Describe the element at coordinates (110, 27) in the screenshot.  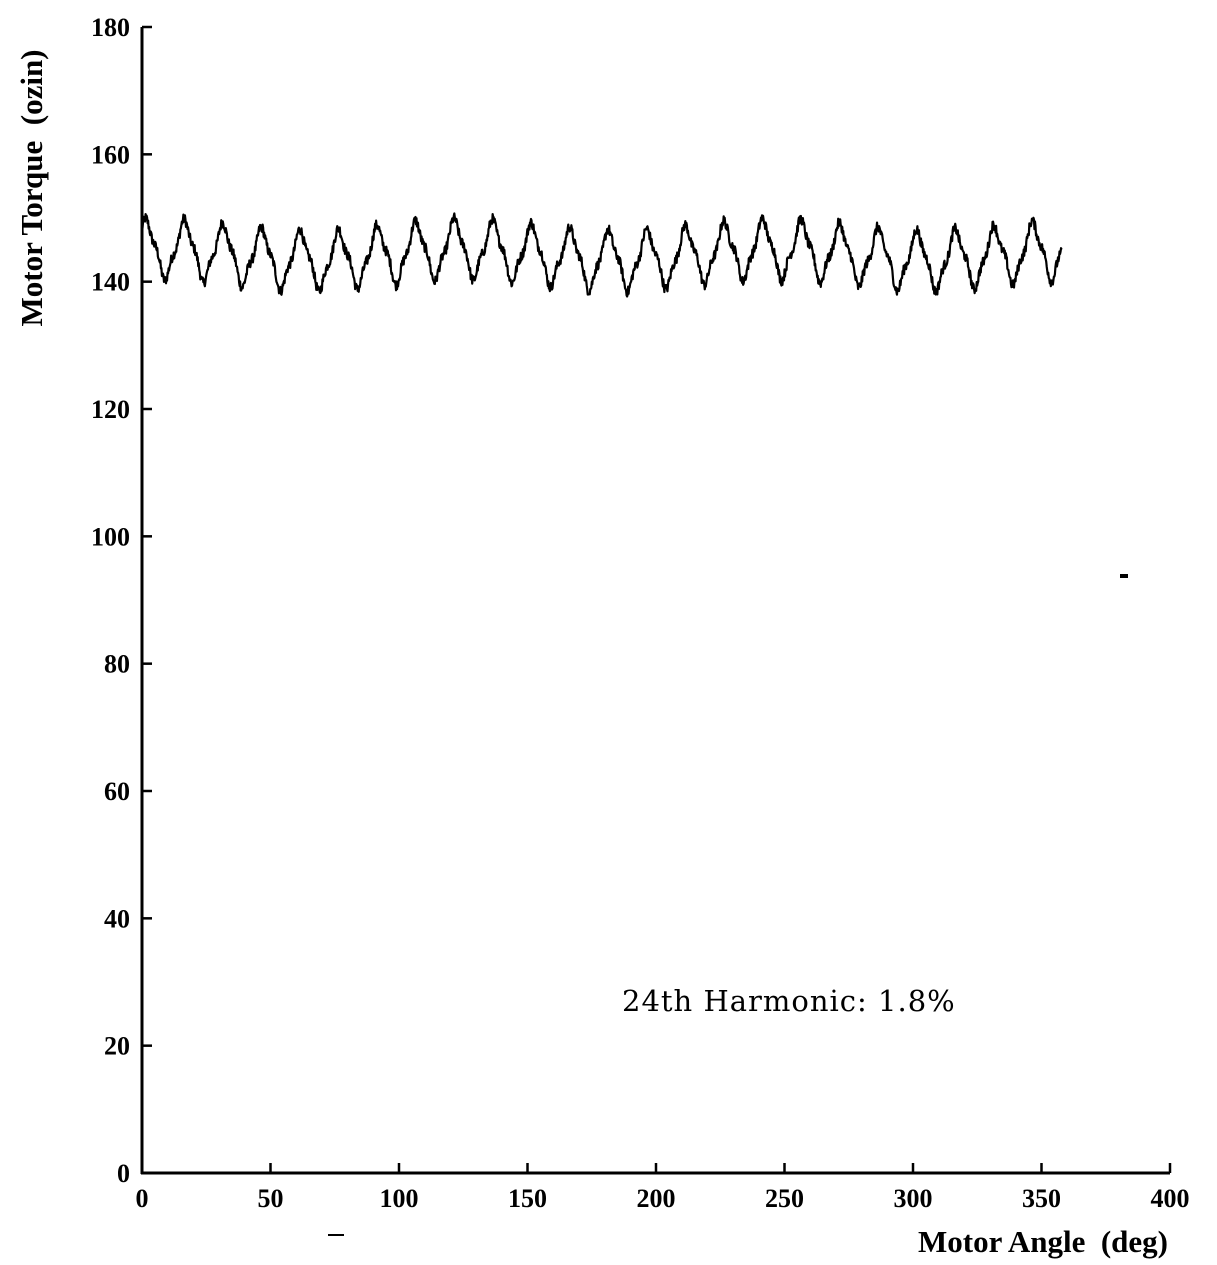
I see `y-tick-label: 180` at that location.